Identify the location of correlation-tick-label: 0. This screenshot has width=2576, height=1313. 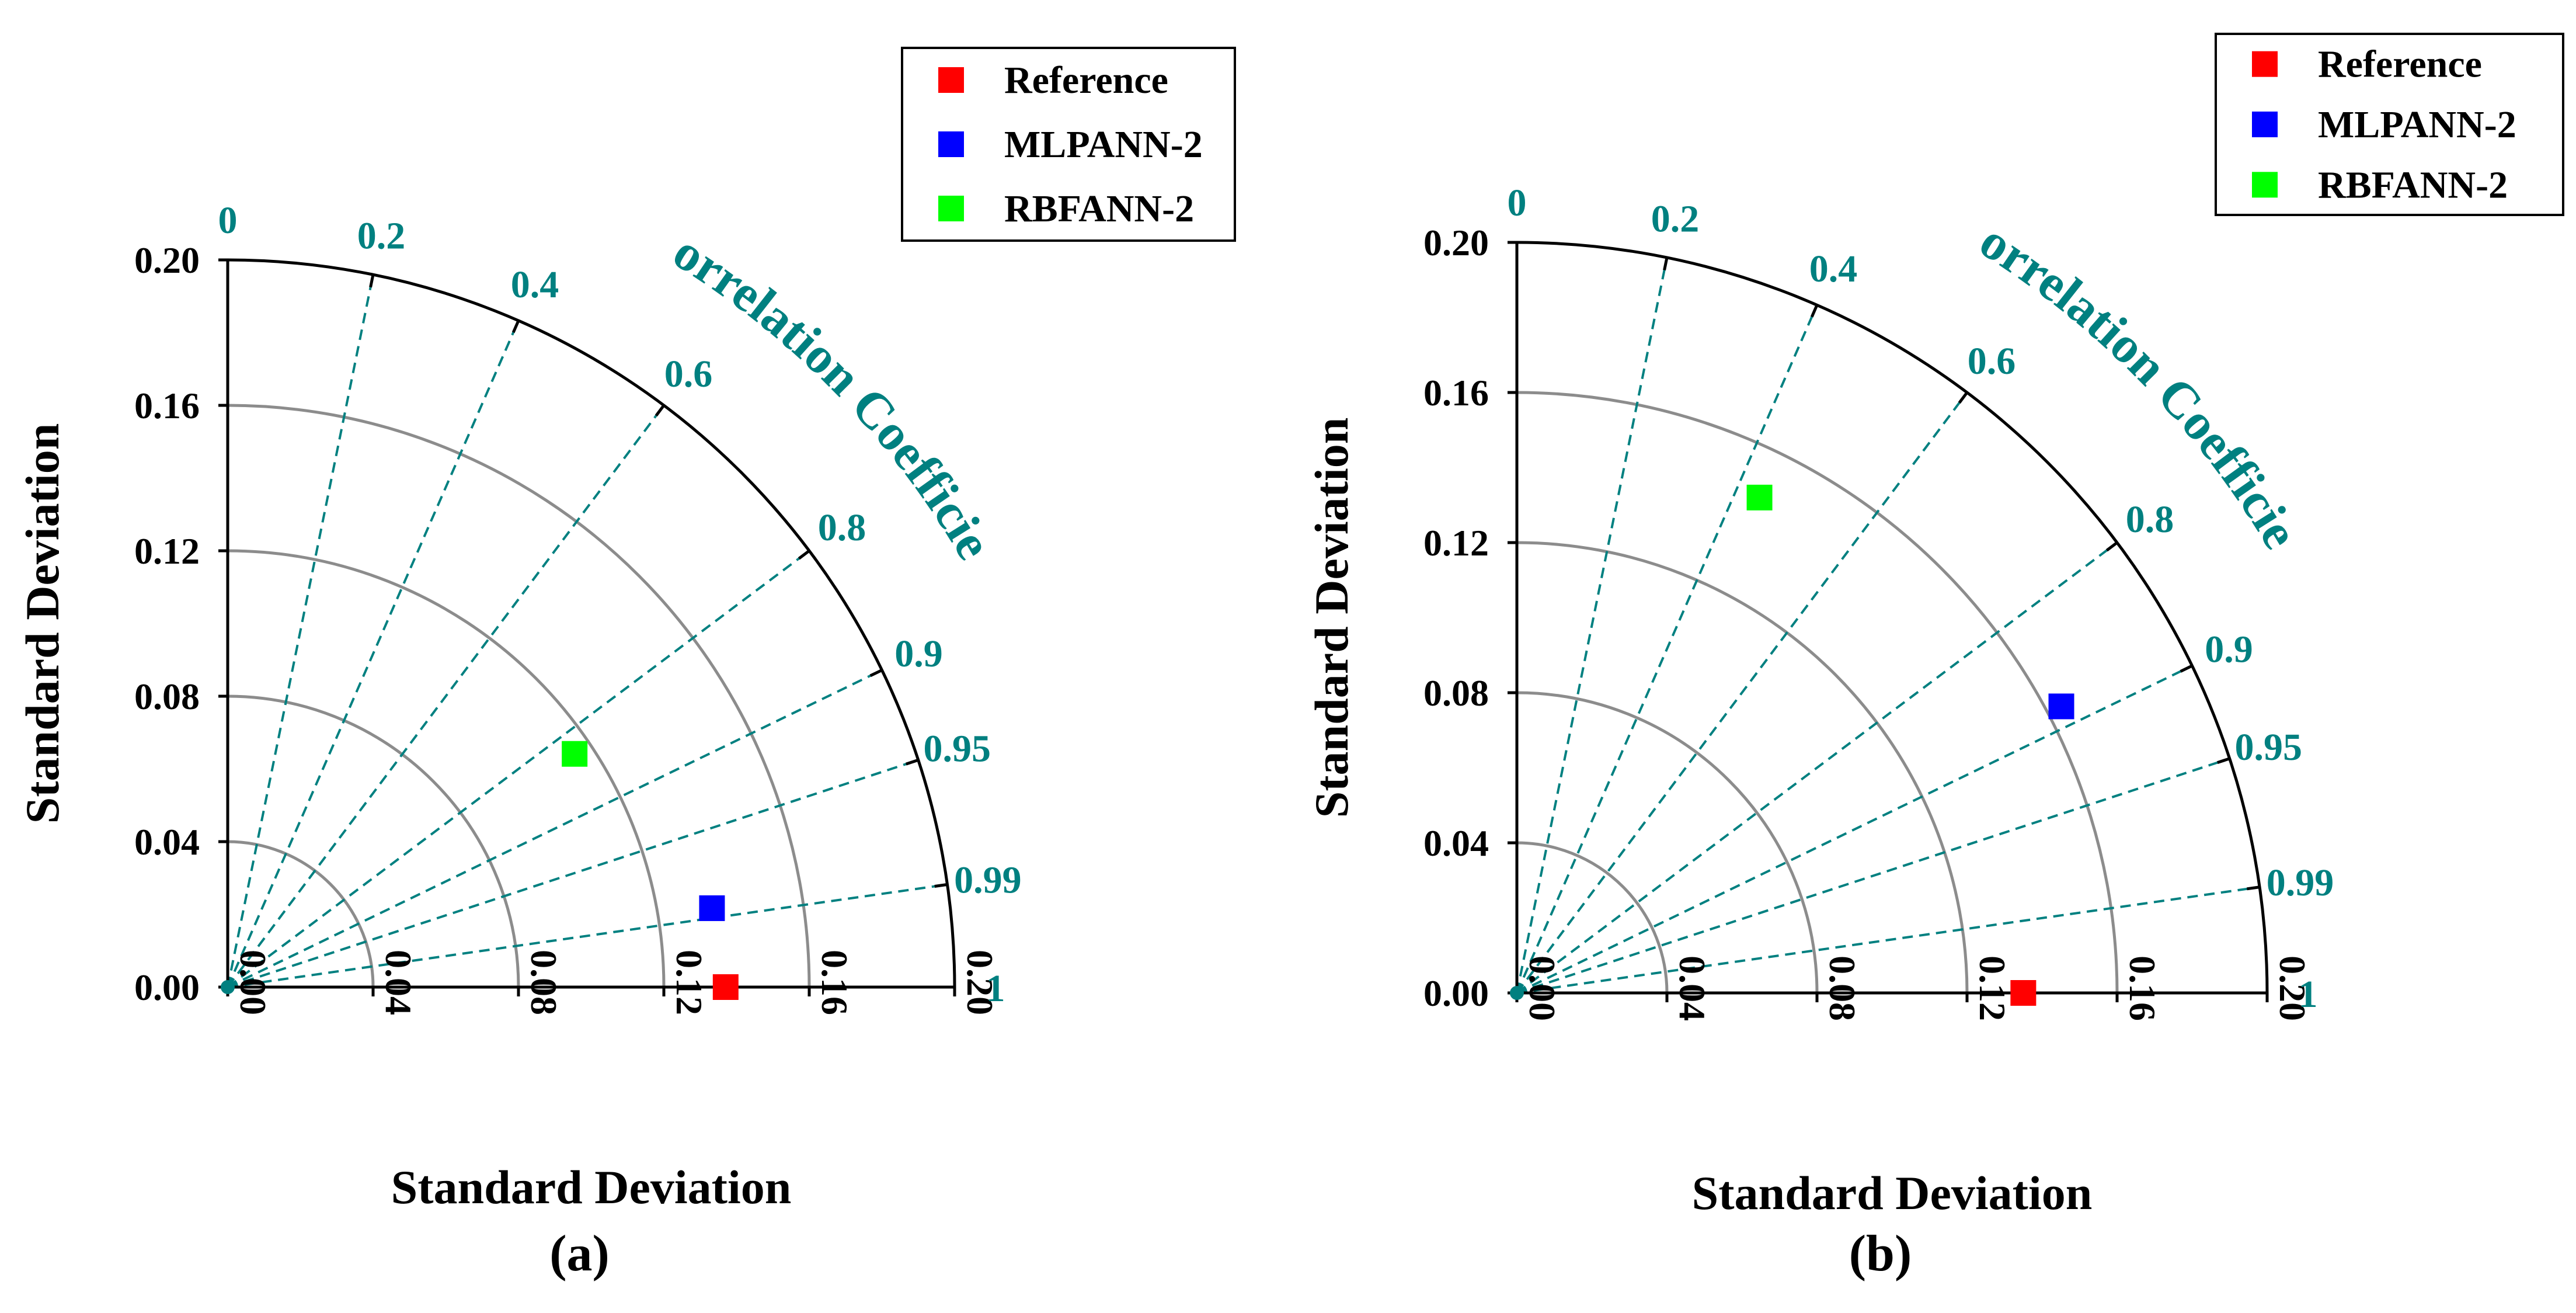
(228, 220).